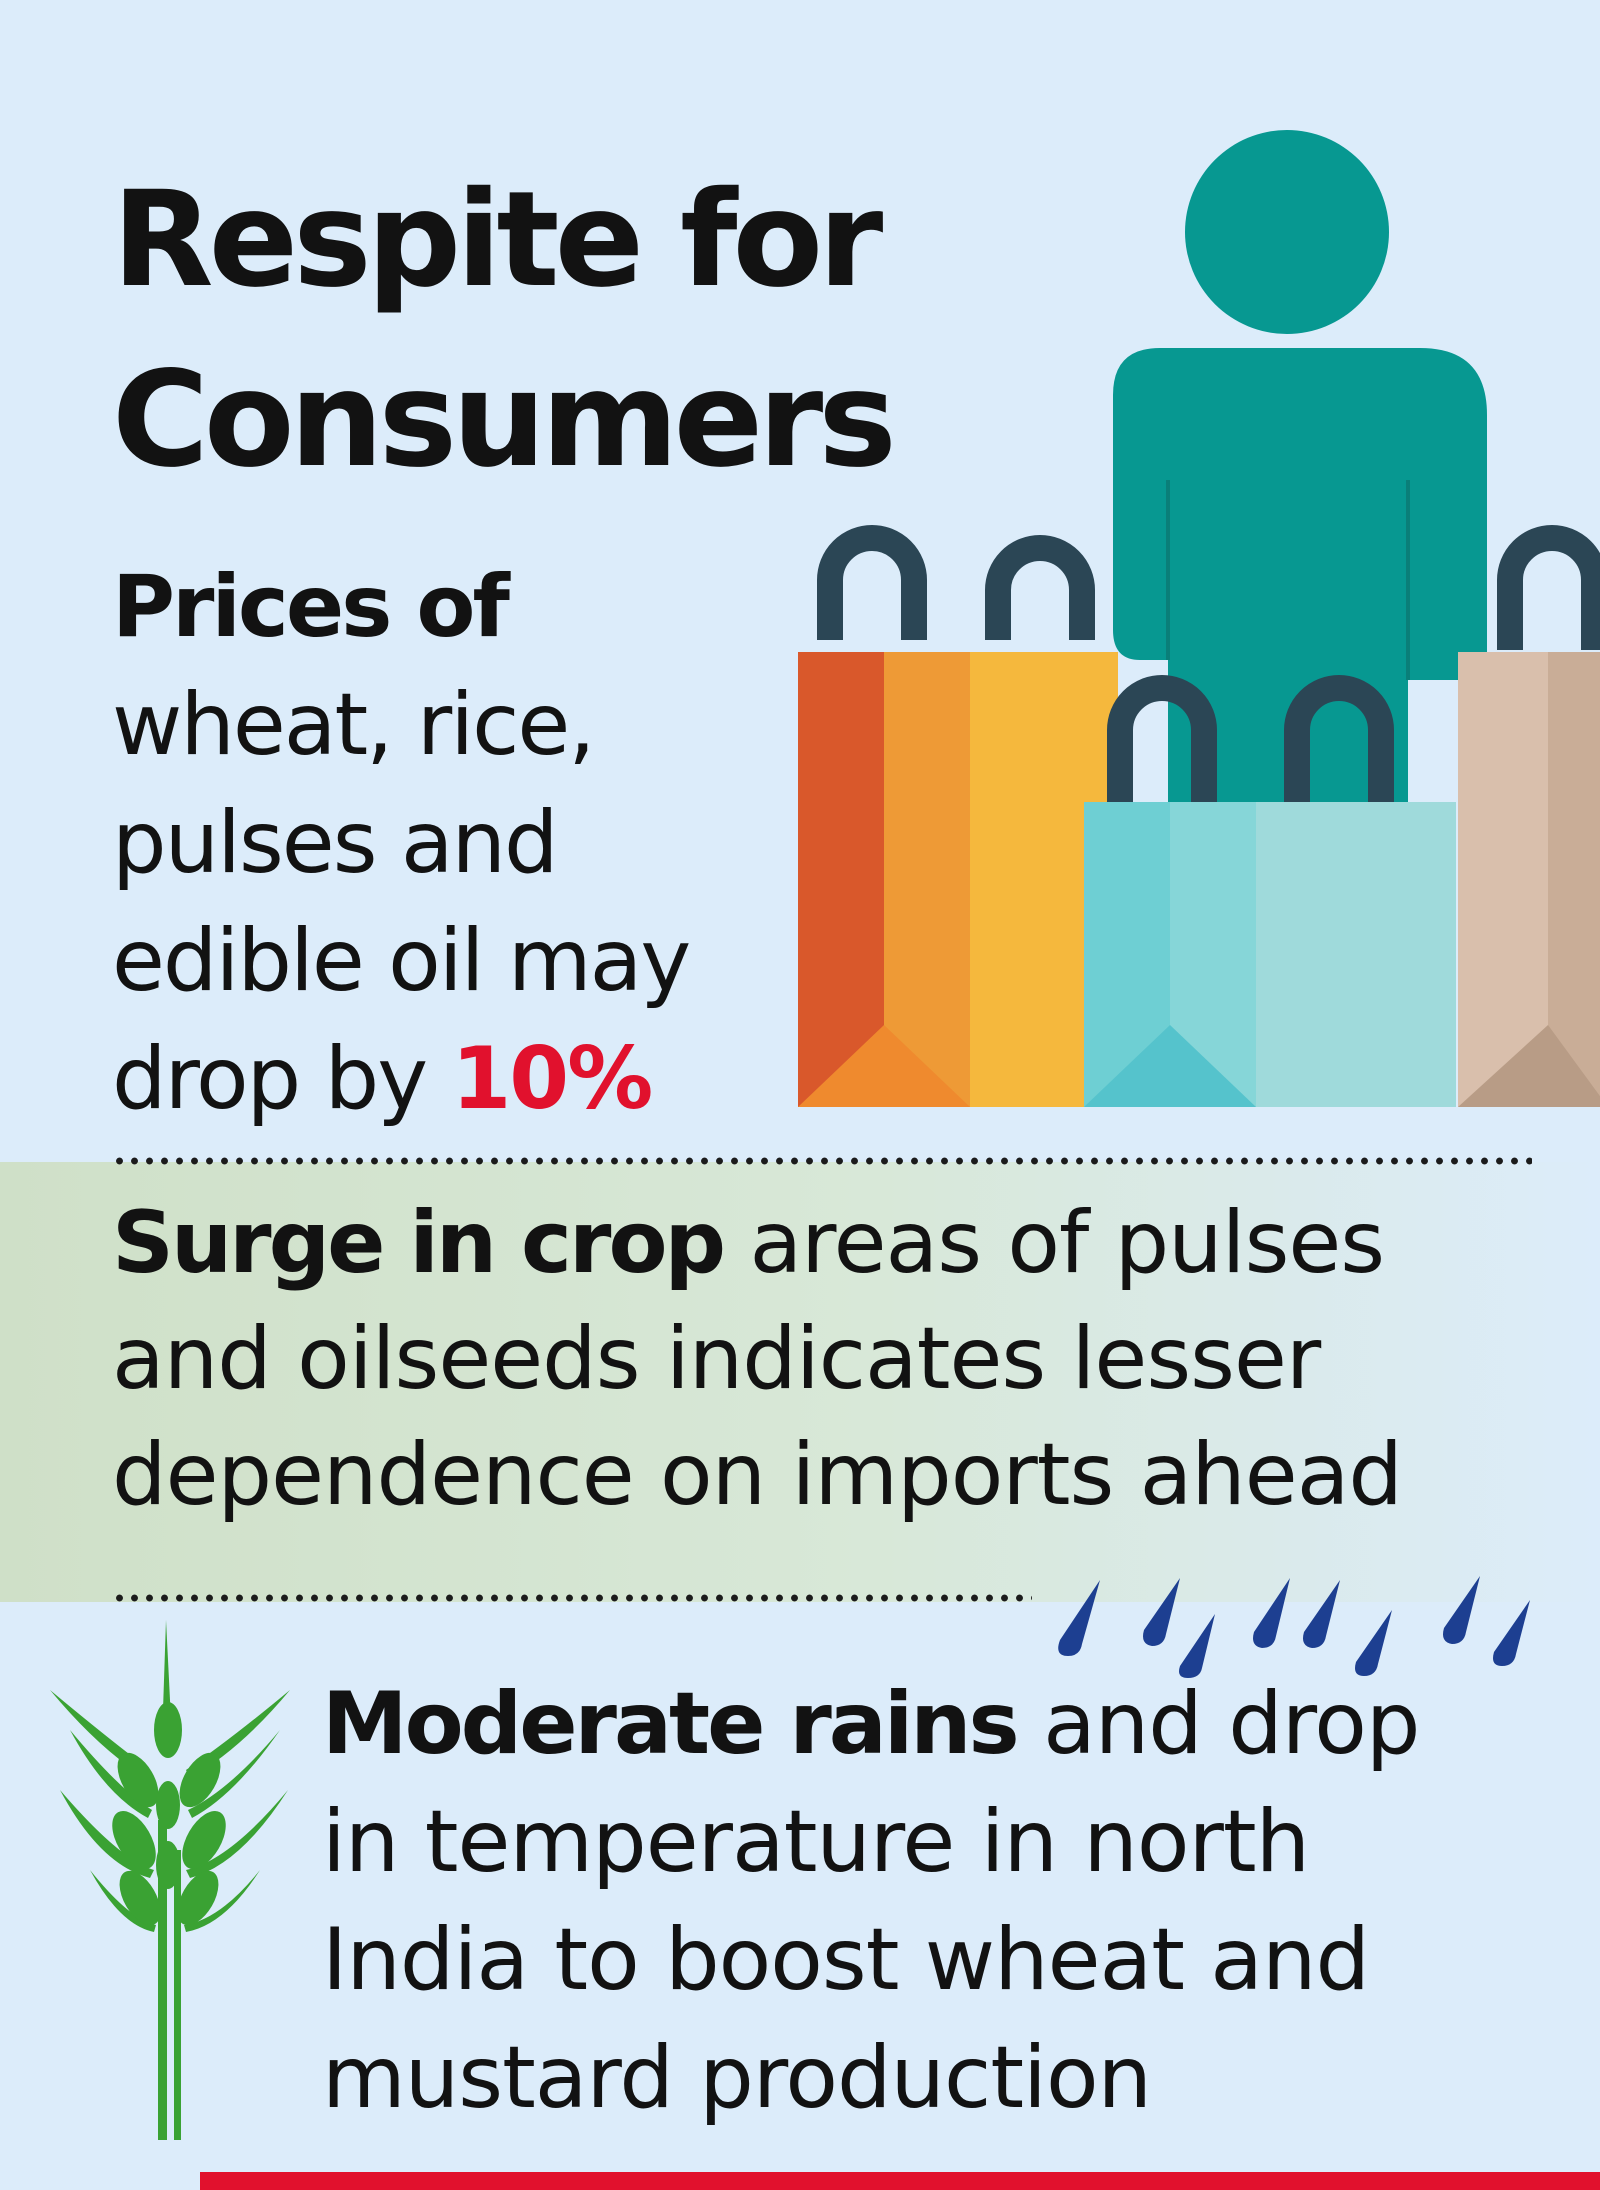 Image resolution: width=1600 pixels, height=2190 pixels. I want to click on shopping-bags-icon, so click(1199, 816).